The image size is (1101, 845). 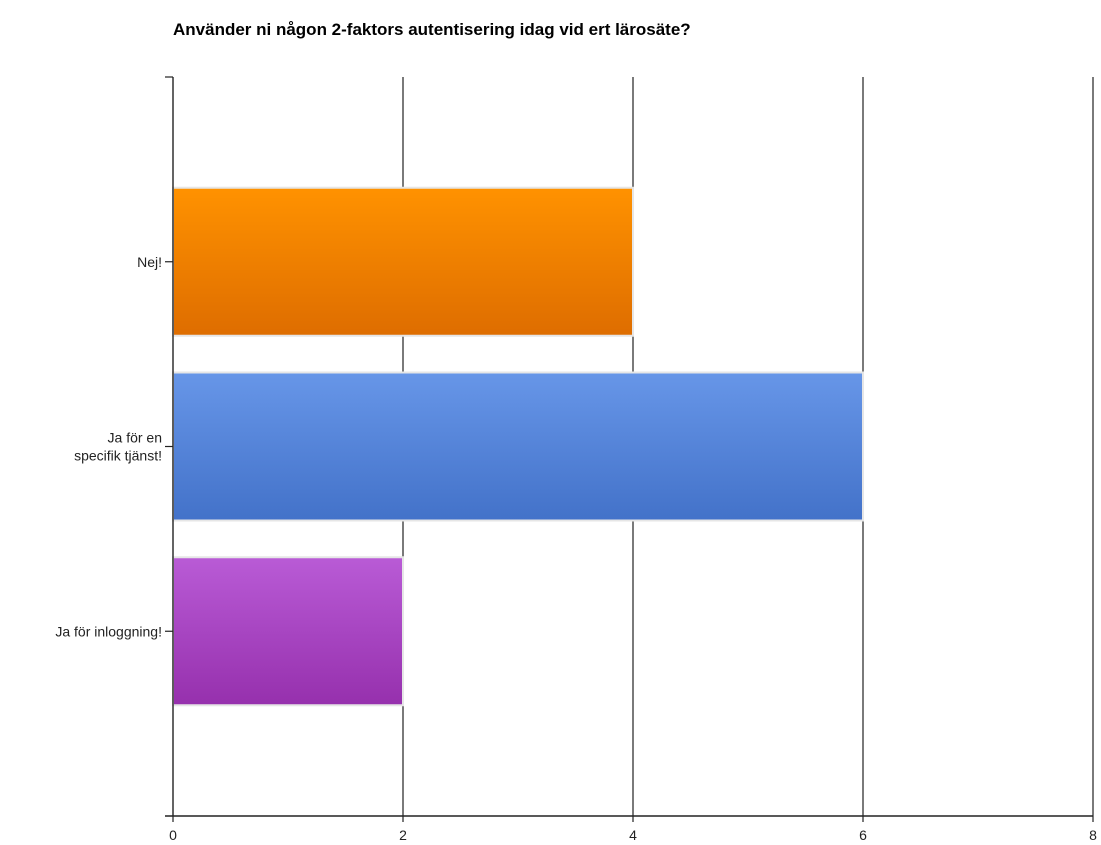 I want to click on y-category-label: Ja för en specifik tjänst!, so click(x=118, y=447).